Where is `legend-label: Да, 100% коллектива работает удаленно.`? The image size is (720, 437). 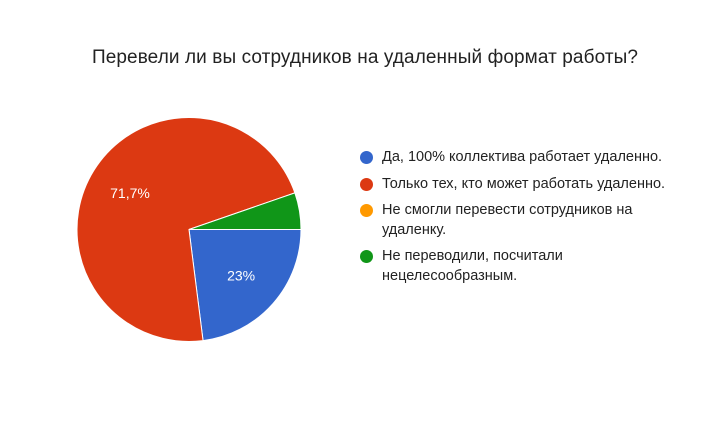
legend-label: Да, 100% коллектива работает удаленно. is located at coordinates (522, 157).